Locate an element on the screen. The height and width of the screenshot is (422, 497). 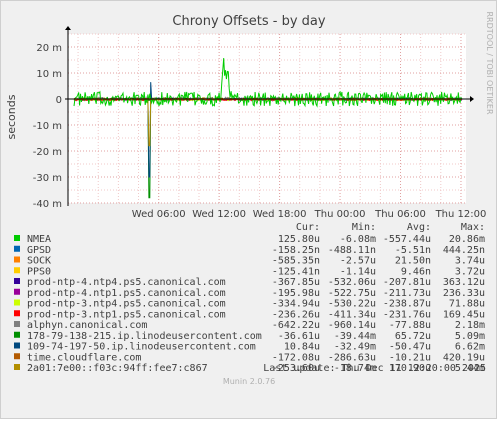
legend-value: -39.44m is located at coordinates (355, 336).